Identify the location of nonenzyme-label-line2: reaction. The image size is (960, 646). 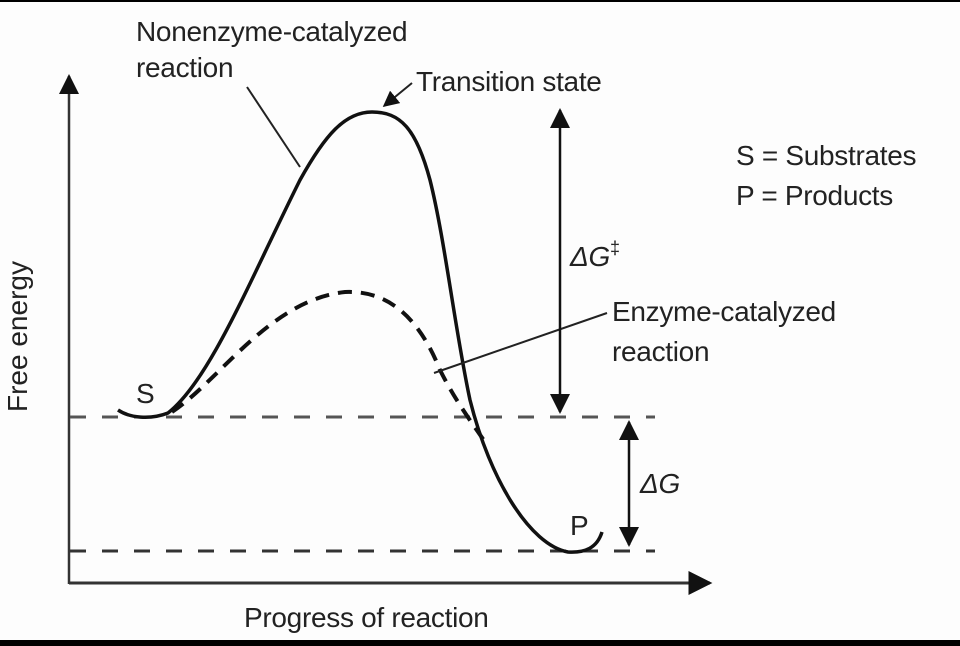
(185, 67).